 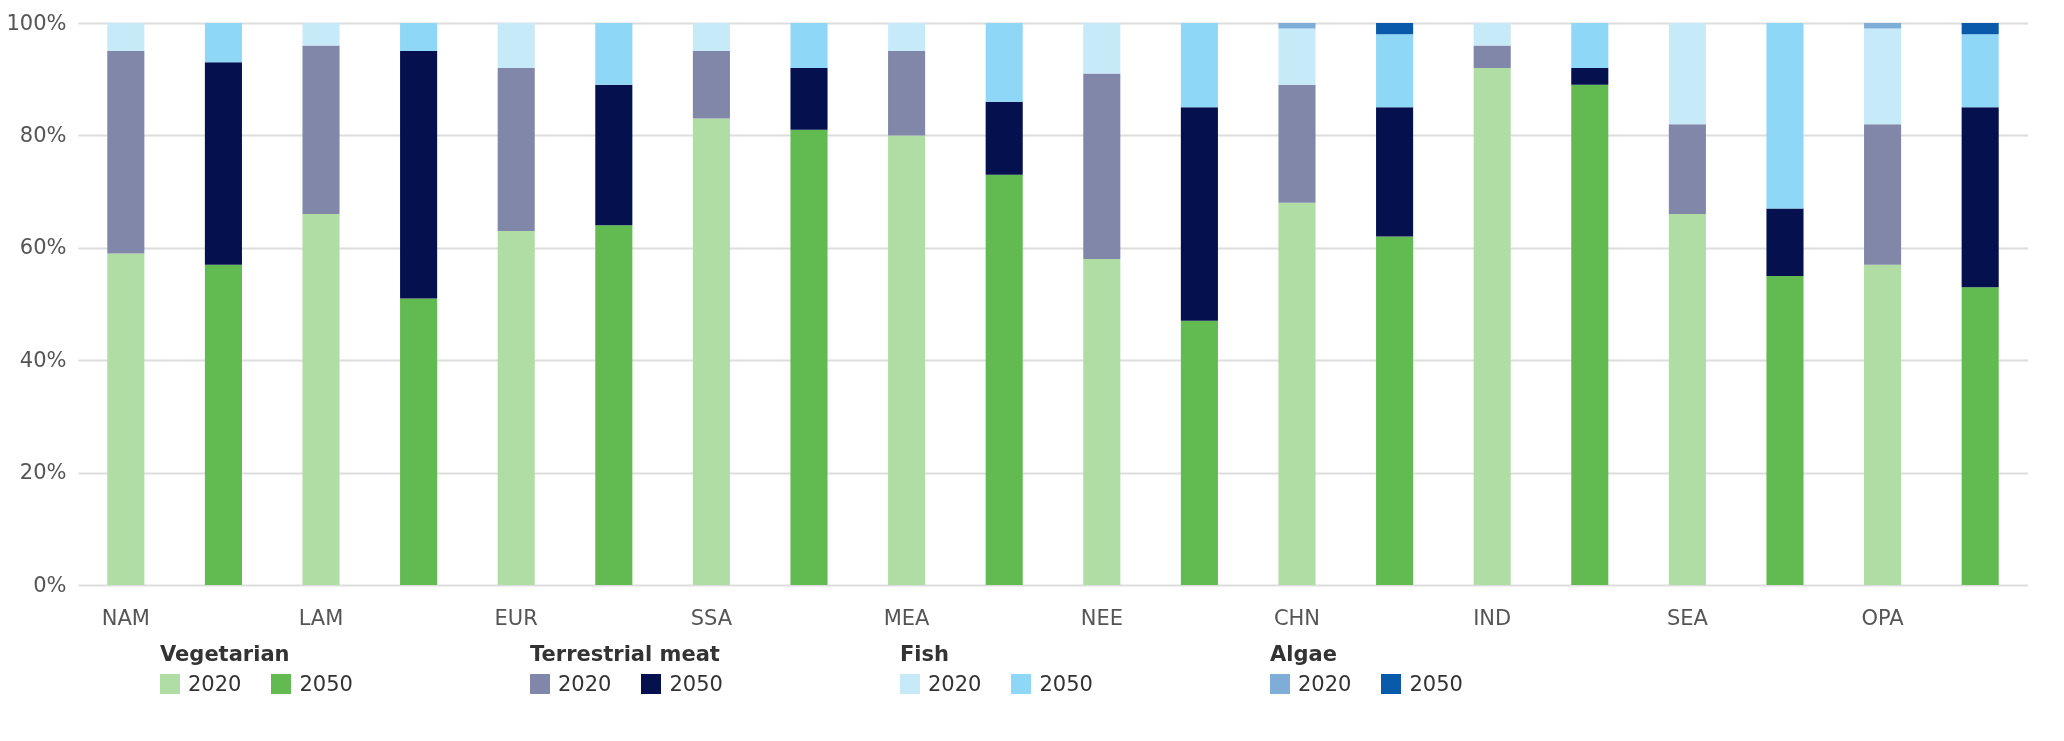 I want to click on x-tick-label: EUR, so click(x=516, y=617).